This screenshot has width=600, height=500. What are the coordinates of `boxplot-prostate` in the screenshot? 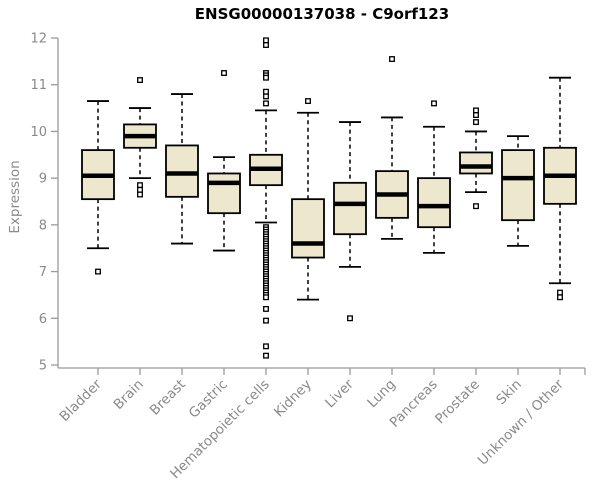 It's located at (476, 158).